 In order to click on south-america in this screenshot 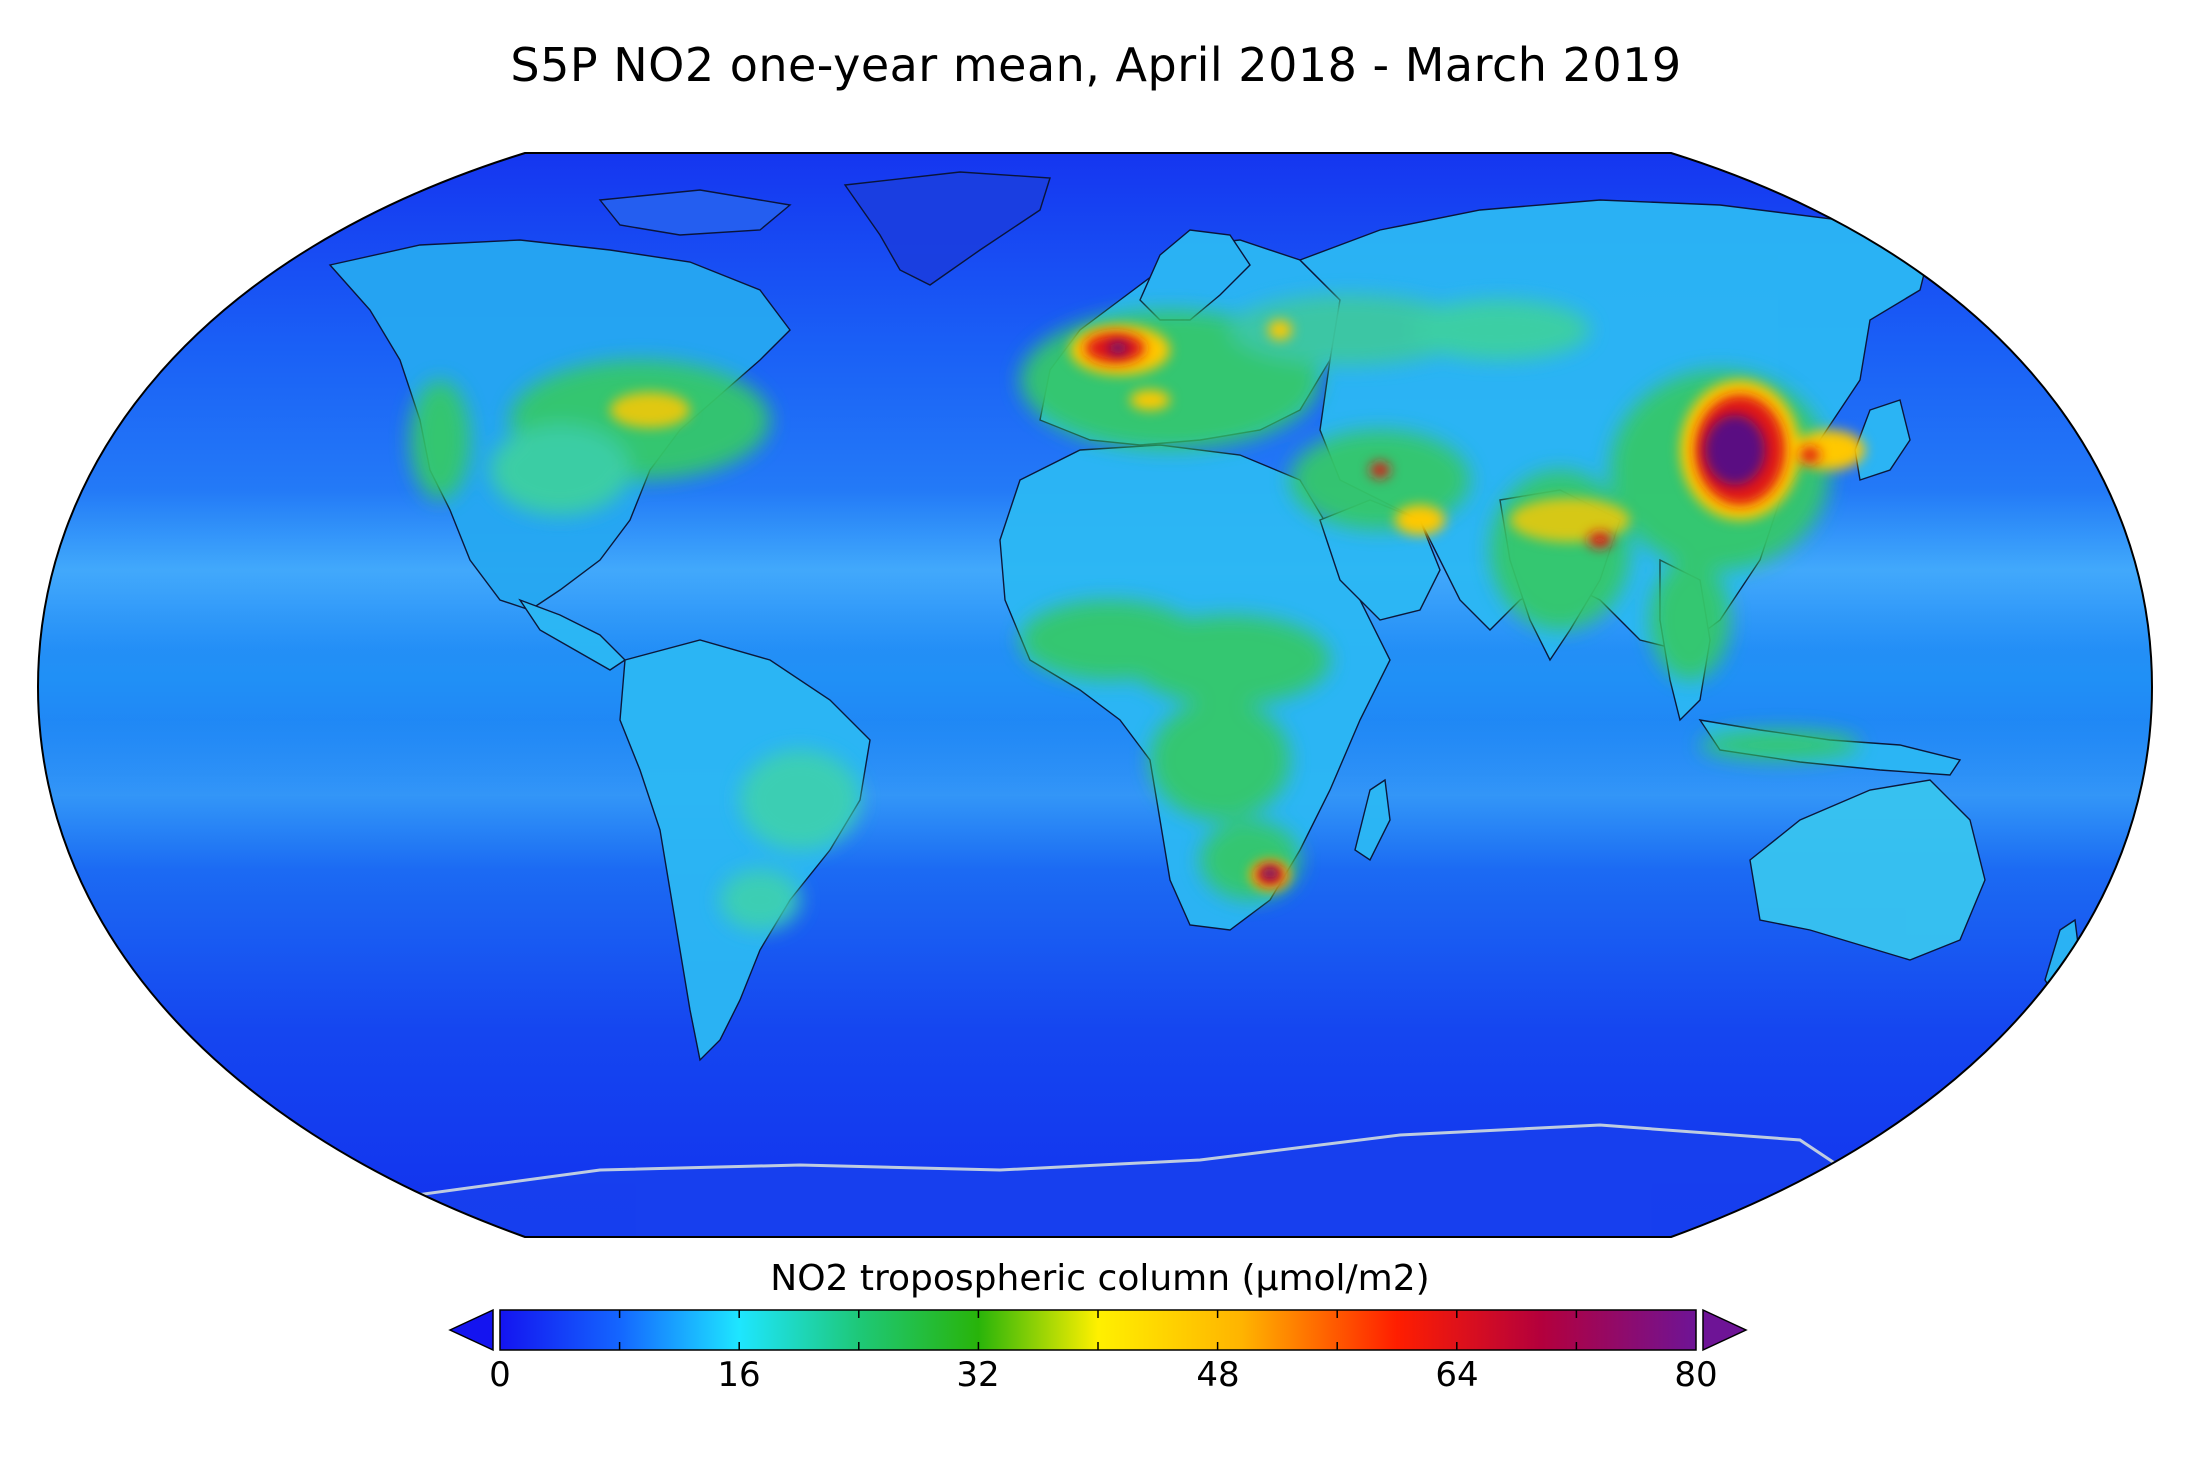, I will do `click(745, 850)`.